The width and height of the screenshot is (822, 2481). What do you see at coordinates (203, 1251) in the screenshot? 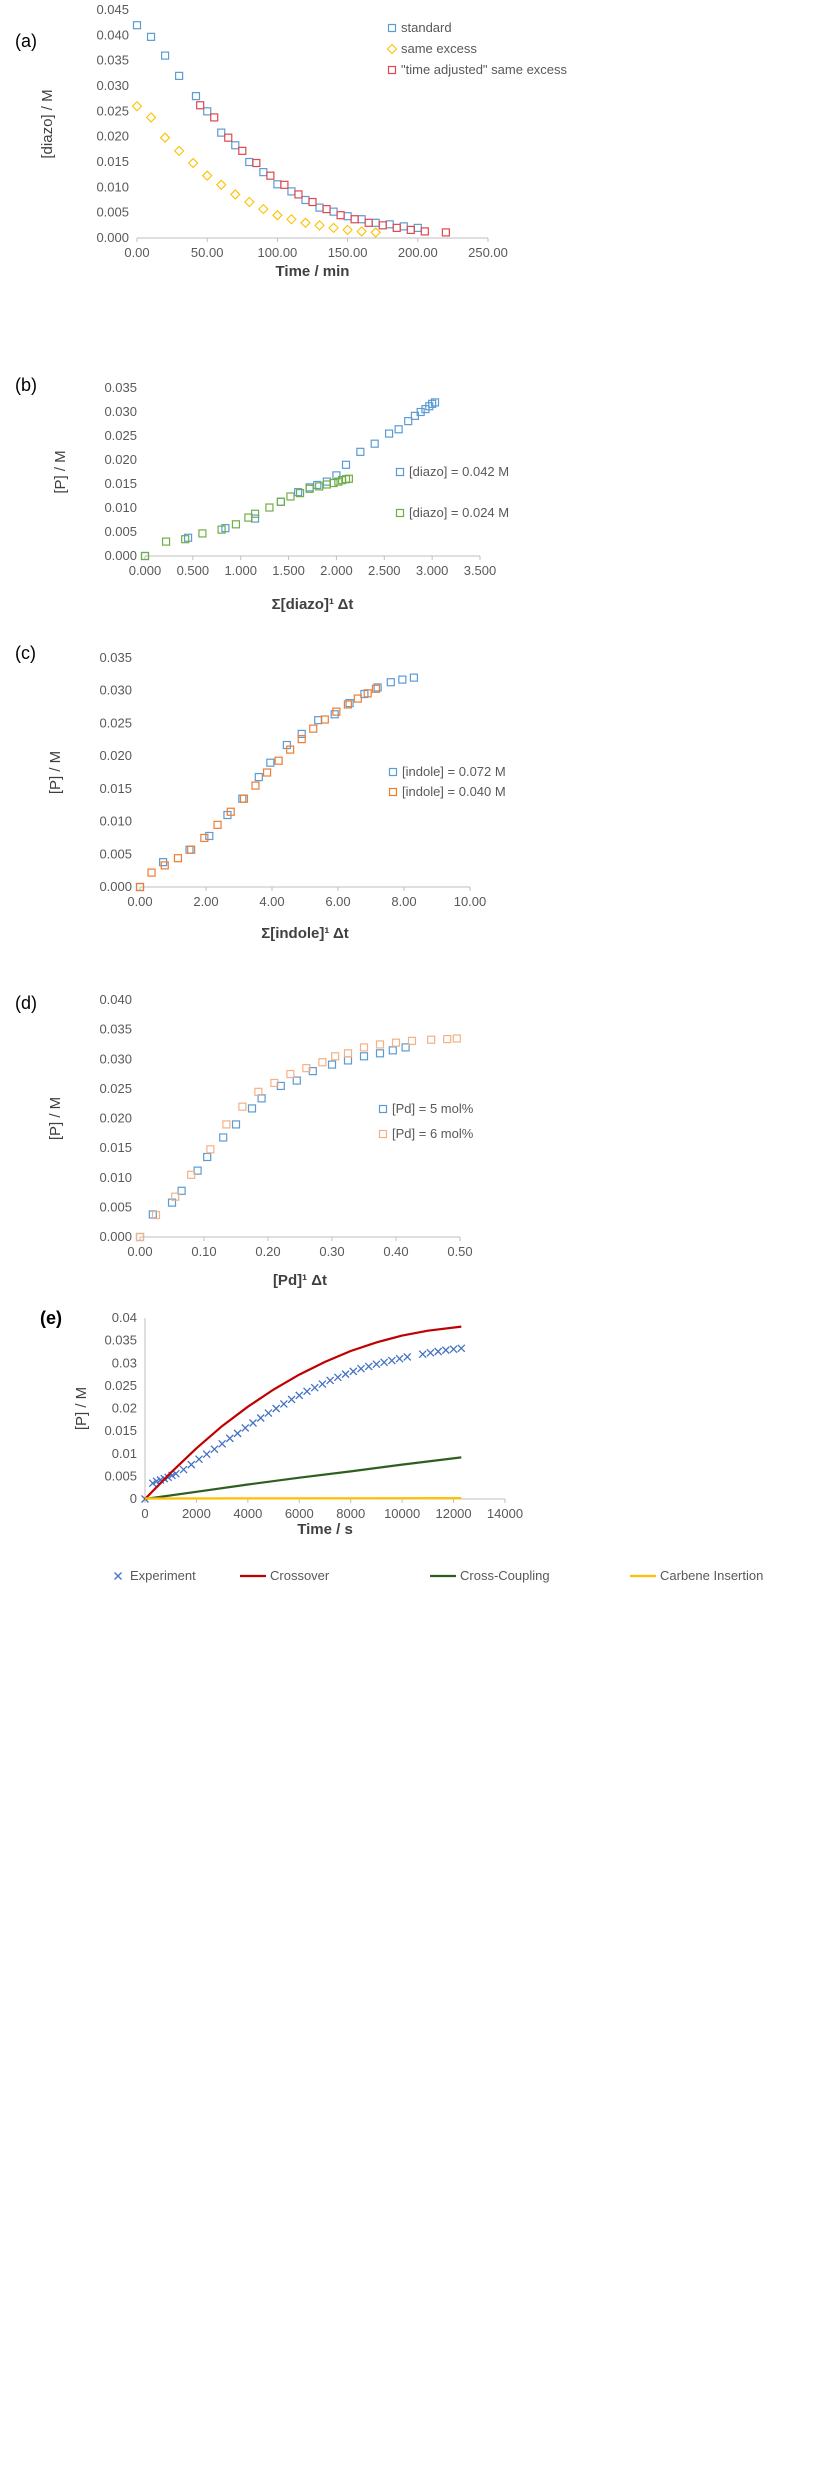
I see `x-tick-label: 0.10` at bounding box center [203, 1251].